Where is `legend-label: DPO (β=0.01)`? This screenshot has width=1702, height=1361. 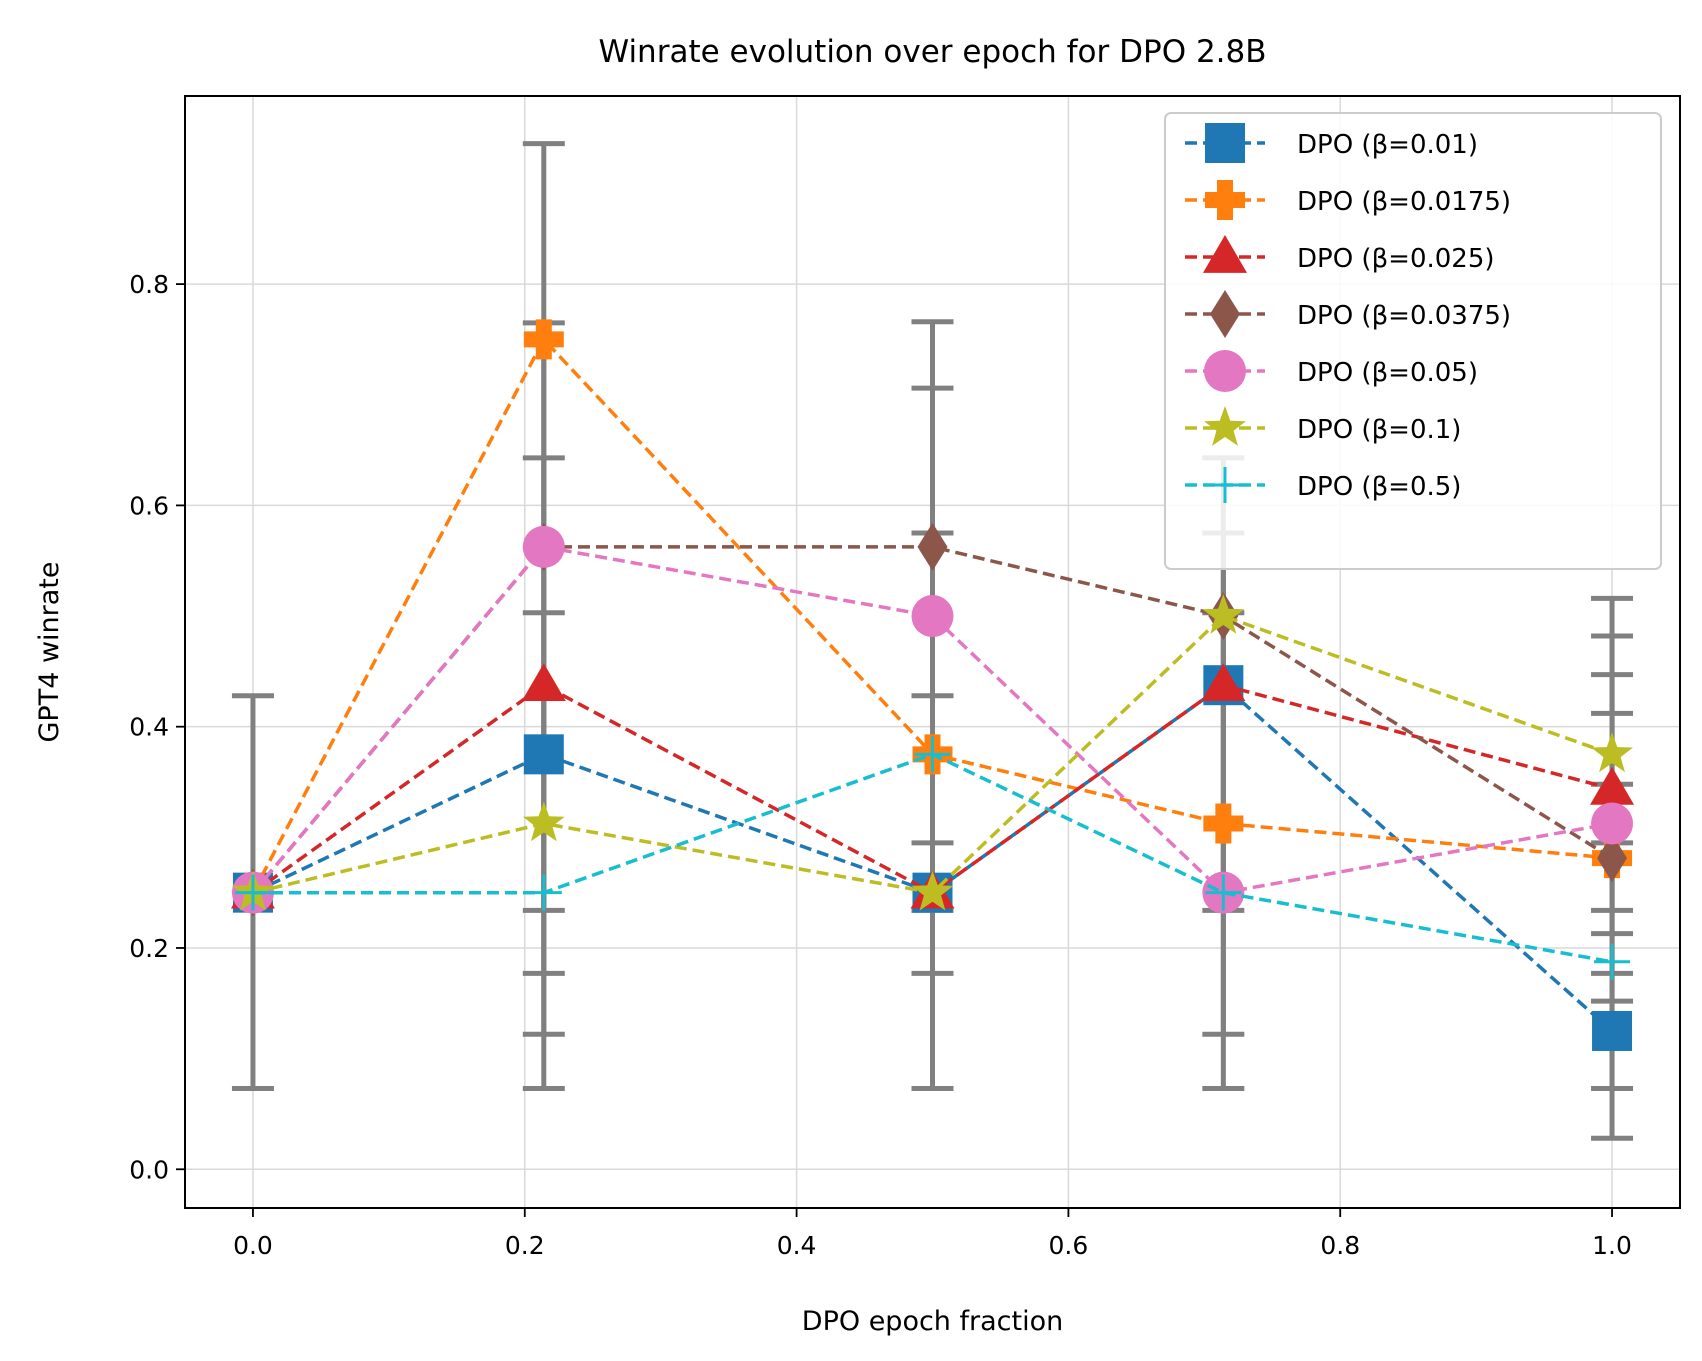
legend-label: DPO (β=0.01) is located at coordinates (1387, 145).